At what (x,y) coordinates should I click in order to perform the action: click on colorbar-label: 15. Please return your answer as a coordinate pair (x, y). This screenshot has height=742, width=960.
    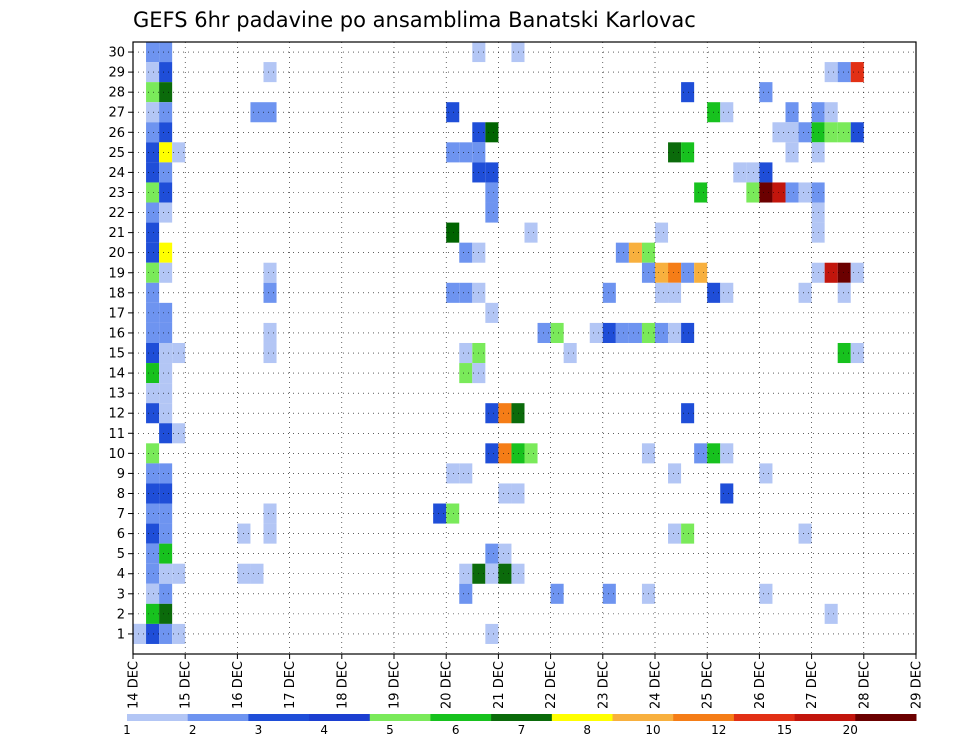
    Looking at the image, I should click on (784, 730).